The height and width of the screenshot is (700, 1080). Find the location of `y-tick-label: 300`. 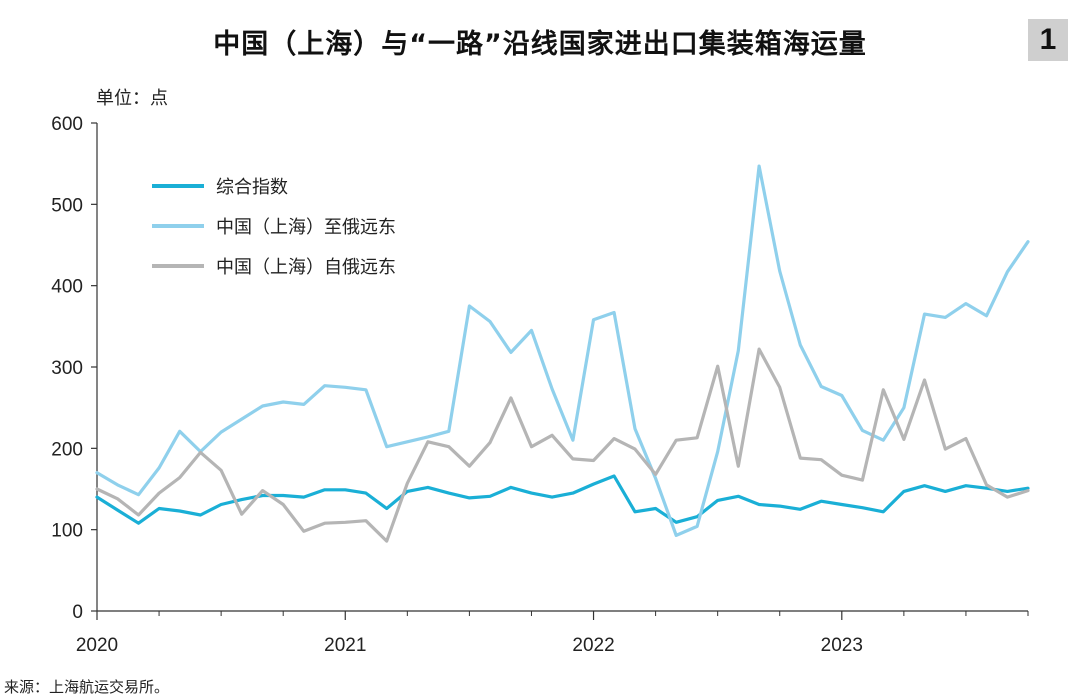

y-tick-label: 300 is located at coordinates (67, 368).